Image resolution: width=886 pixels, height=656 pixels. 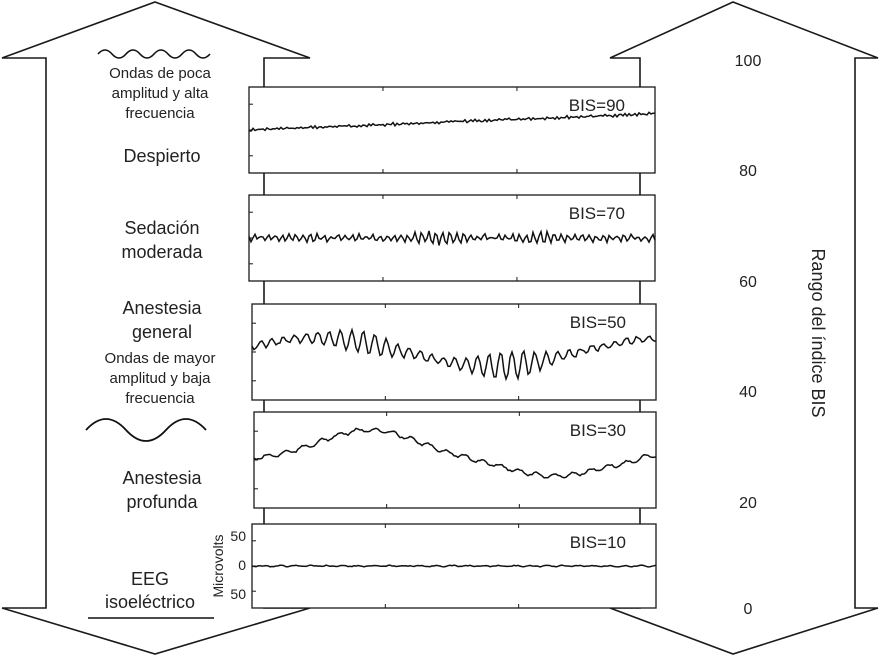 I want to click on slow-waves-line-3: frecuencia, so click(x=160, y=398).